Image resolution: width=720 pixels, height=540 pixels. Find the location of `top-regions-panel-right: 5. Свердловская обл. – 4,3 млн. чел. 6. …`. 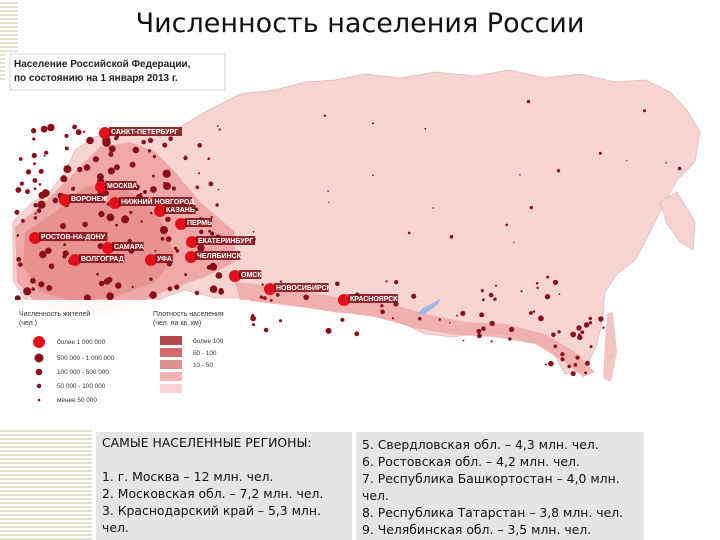

top-regions-panel-right: 5. Свердловская обл. – 4,3 млн. чел. 6. … is located at coordinates (500, 486).